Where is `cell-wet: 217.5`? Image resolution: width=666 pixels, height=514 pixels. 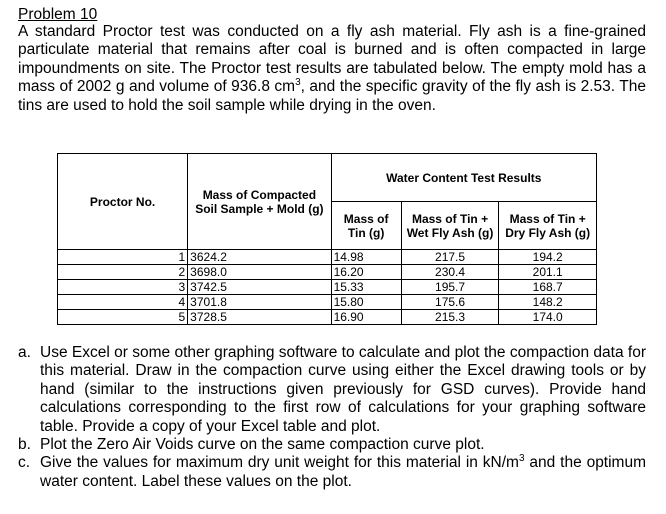
cell-wet: 217.5 is located at coordinates (450, 257).